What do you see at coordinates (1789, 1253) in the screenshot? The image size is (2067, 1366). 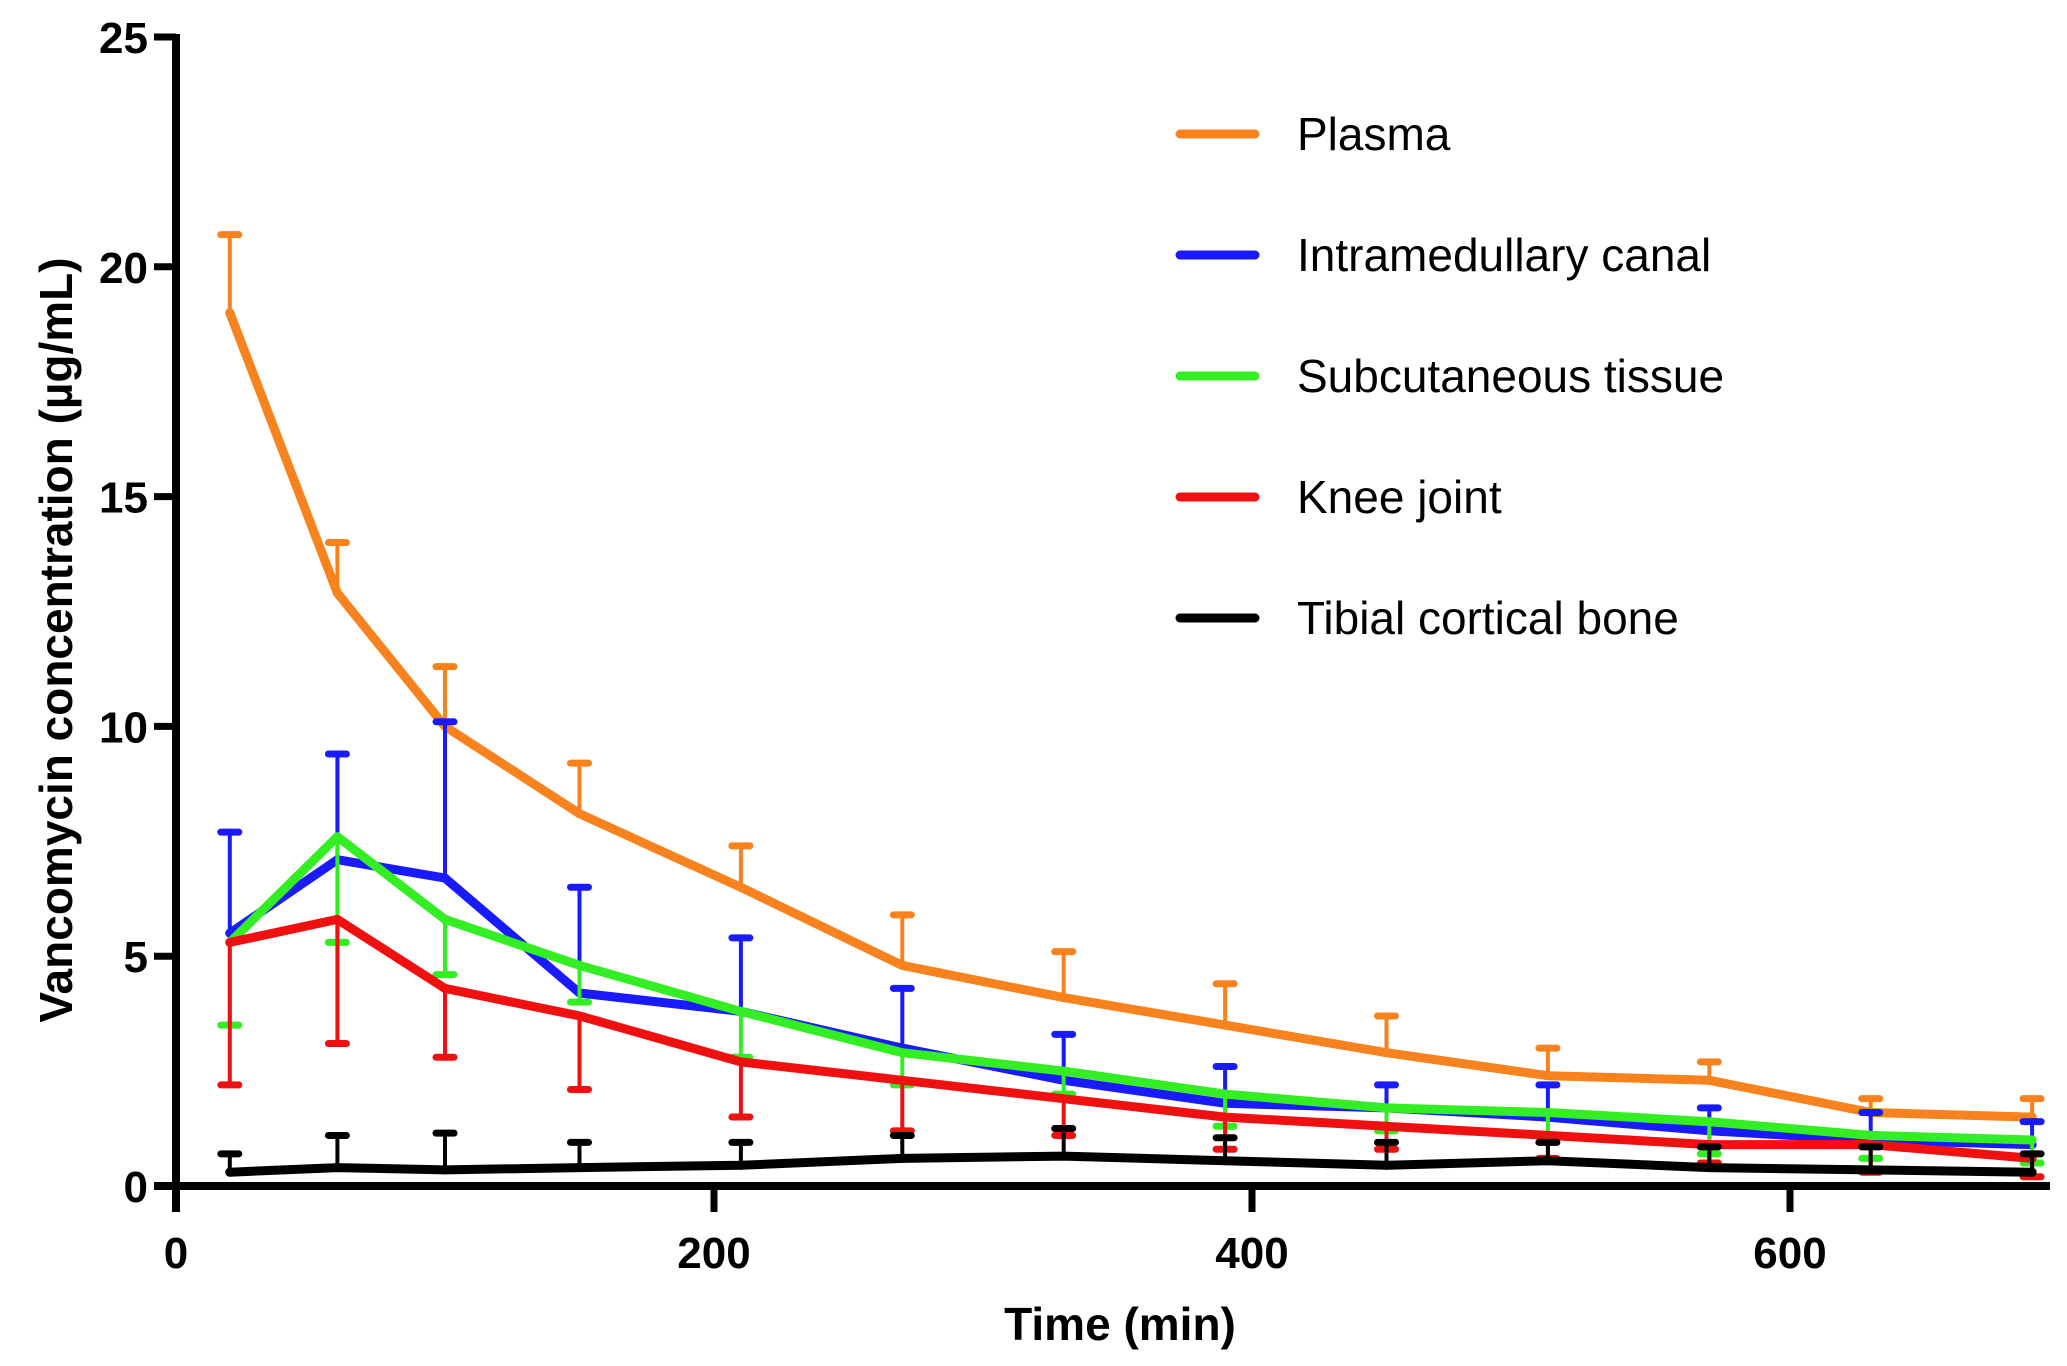 I see `x-tick-label: 600` at bounding box center [1789, 1253].